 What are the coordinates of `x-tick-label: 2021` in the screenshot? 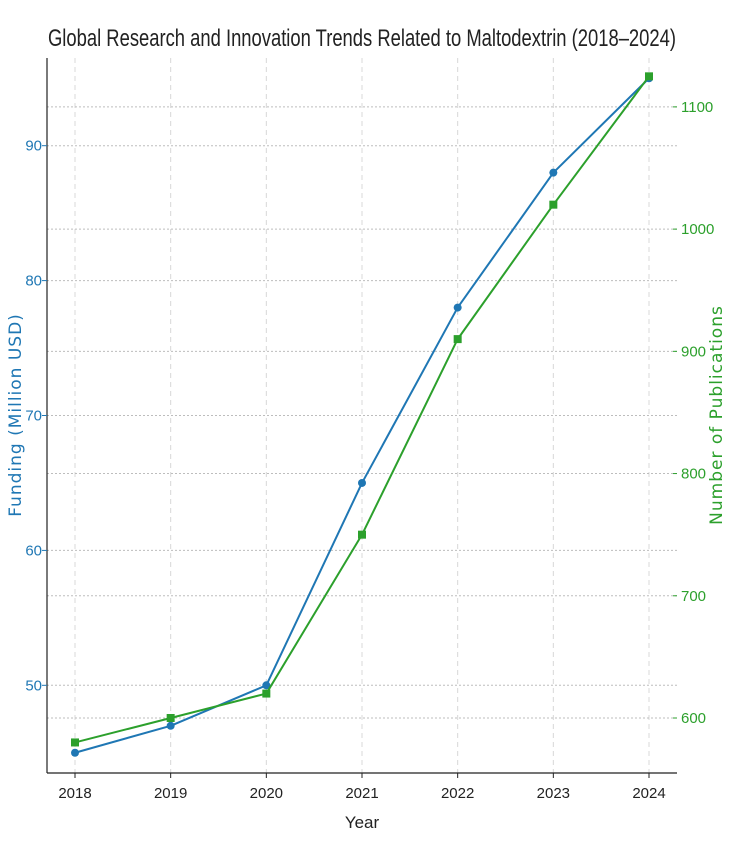 It's located at (361, 793).